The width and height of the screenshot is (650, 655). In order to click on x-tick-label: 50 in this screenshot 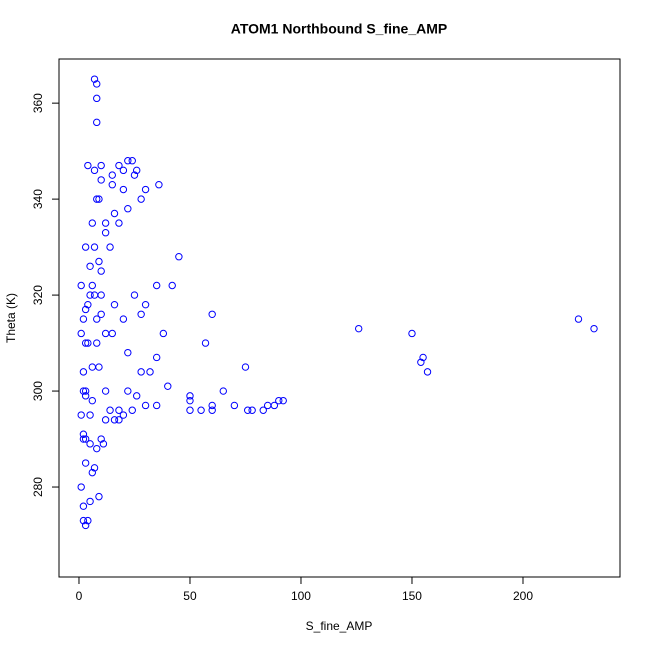, I will do `click(190, 596)`.